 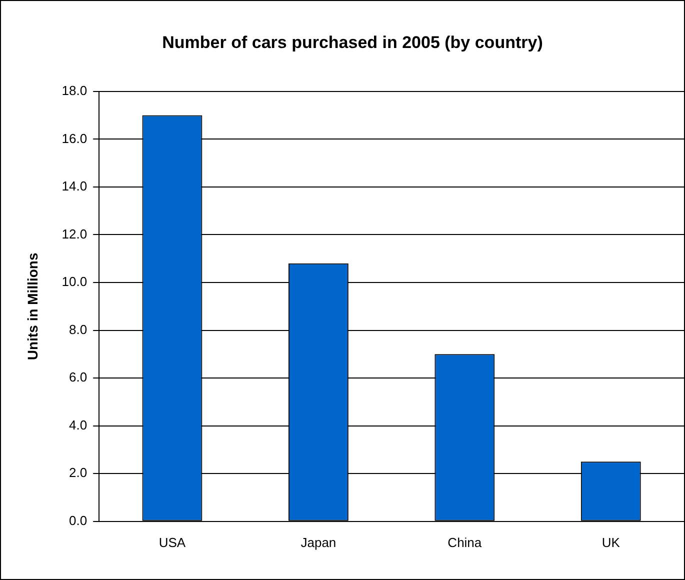 What do you see at coordinates (75, 138) in the screenshot?
I see `y-tick-label: 16.0` at bounding box center [75, 138].